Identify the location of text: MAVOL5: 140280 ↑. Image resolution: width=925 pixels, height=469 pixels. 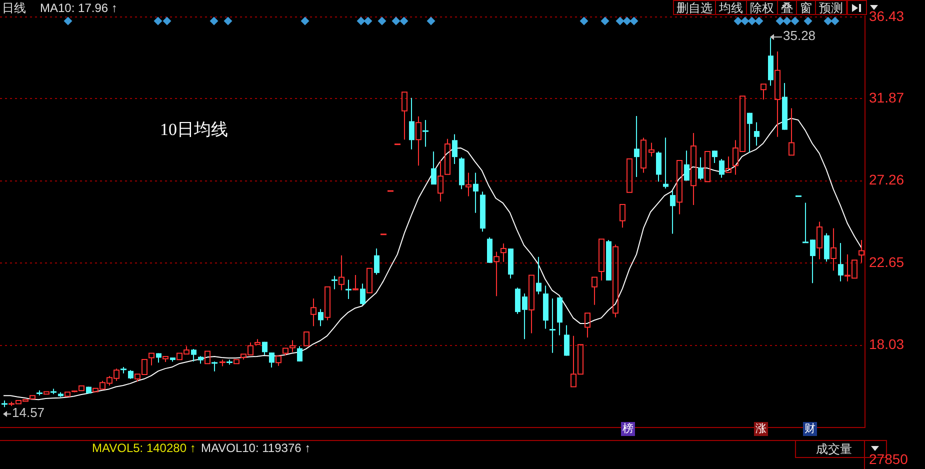
(144, 448).